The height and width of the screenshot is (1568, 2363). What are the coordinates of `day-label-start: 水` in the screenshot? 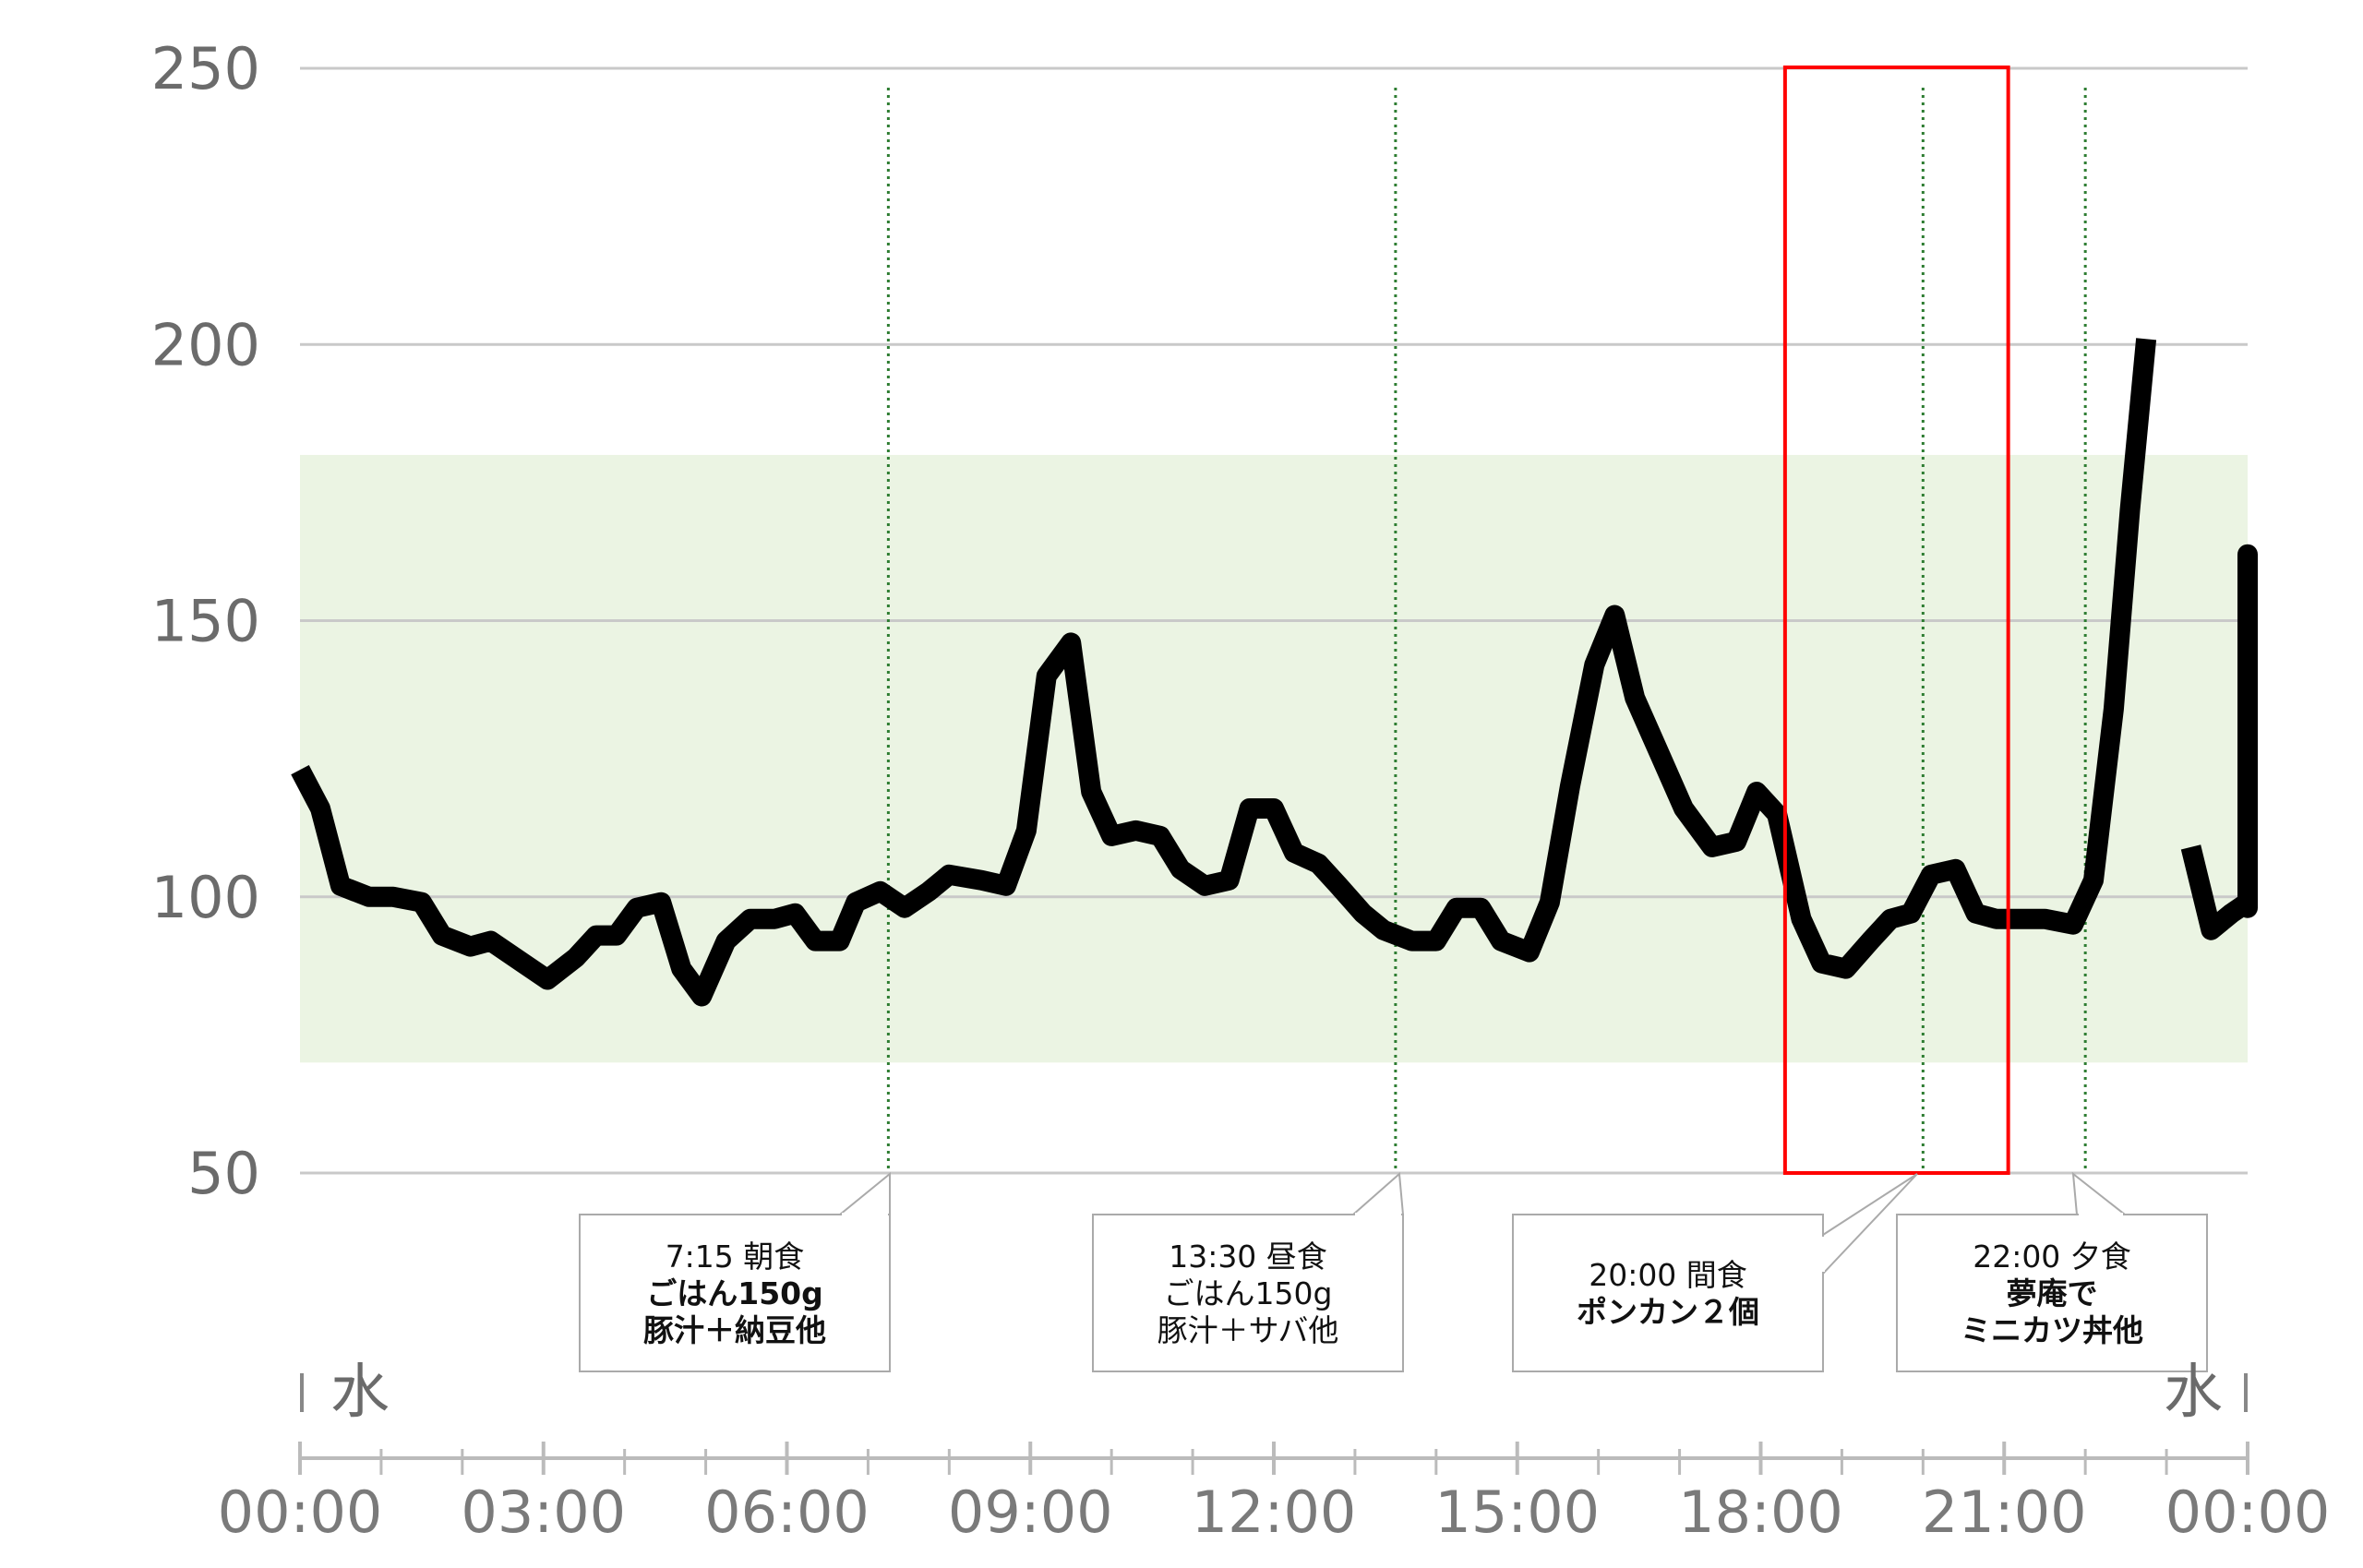 It's located at (360, 1393).